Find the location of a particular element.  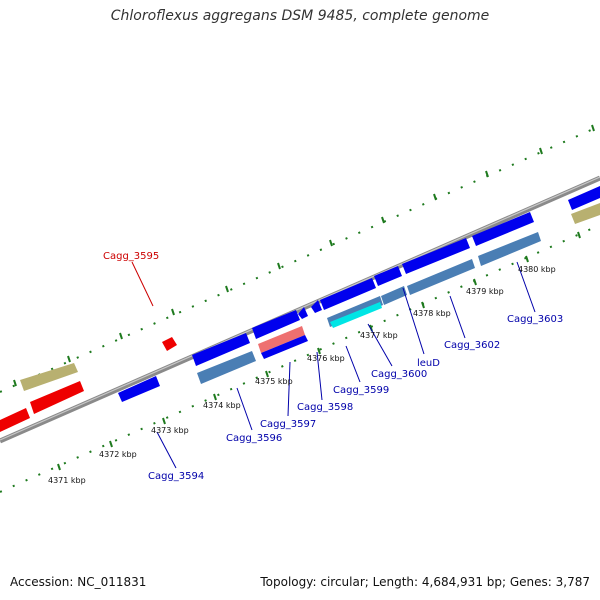

label-leud: leuD is located at coordinates (428, 363).